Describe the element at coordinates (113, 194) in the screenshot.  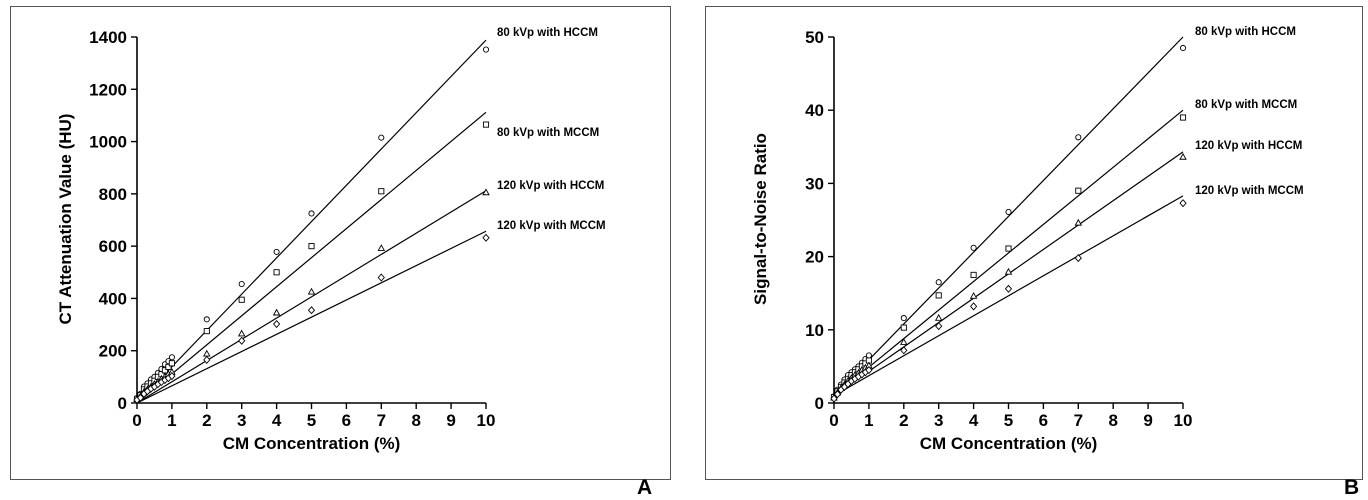
I see `y-tick-label: 800` at that location.